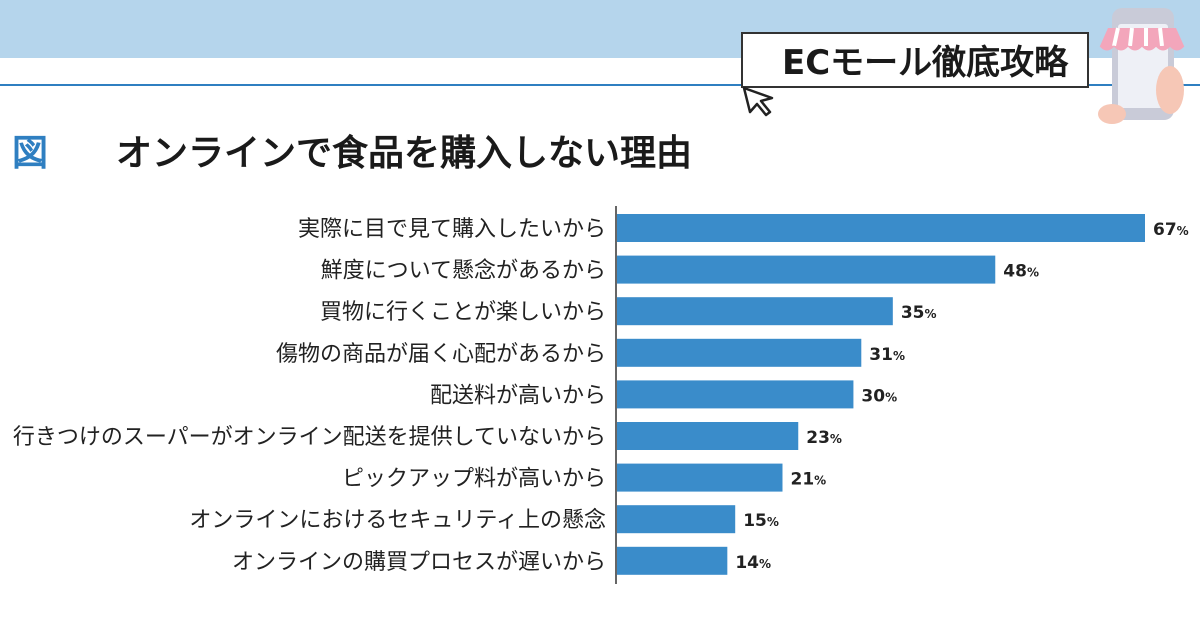 The image size is (1200, 630). I want to click on category-label: オンラインの購買プロセスが遅いから, so click(419, 562).